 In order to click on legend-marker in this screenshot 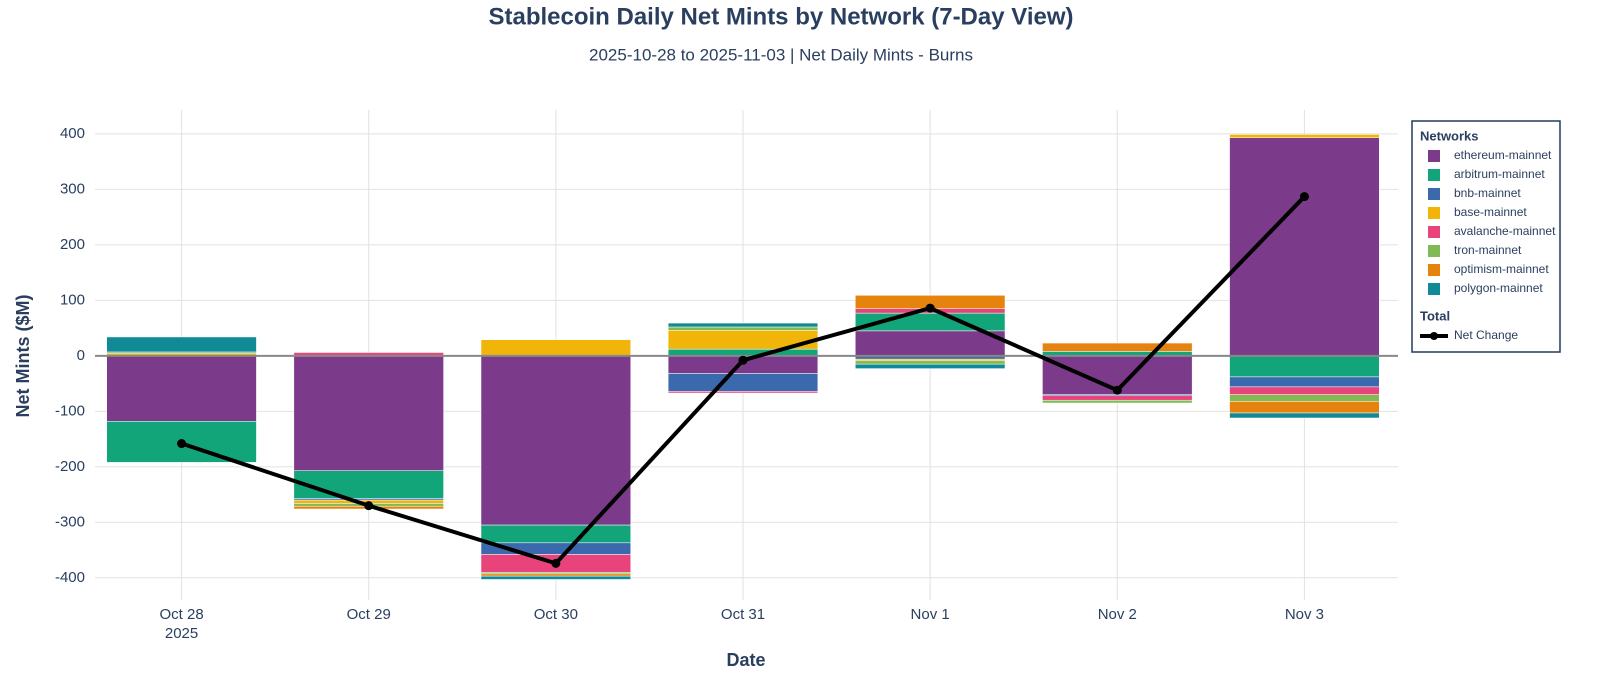, I will do `click(1434, 336)`.